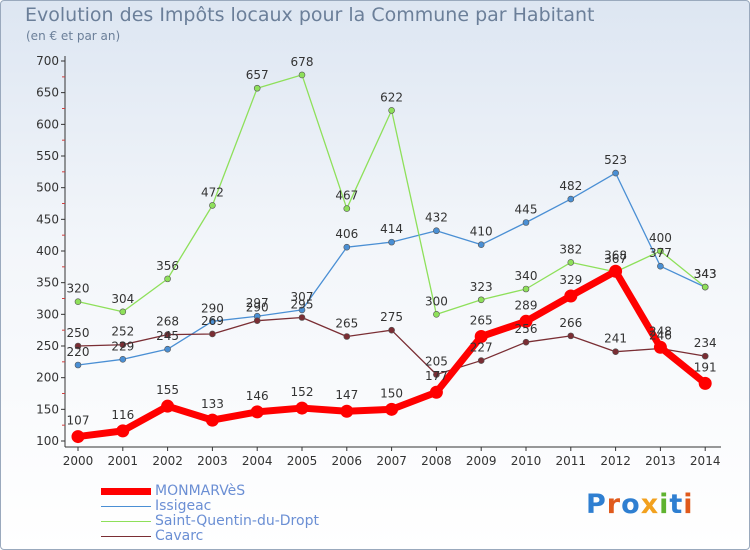 The image size is (750, 550). What do you see at coordinates (302, 392) in the screenshot?
I see `data-label: 152` at bounding box center [302, 392].